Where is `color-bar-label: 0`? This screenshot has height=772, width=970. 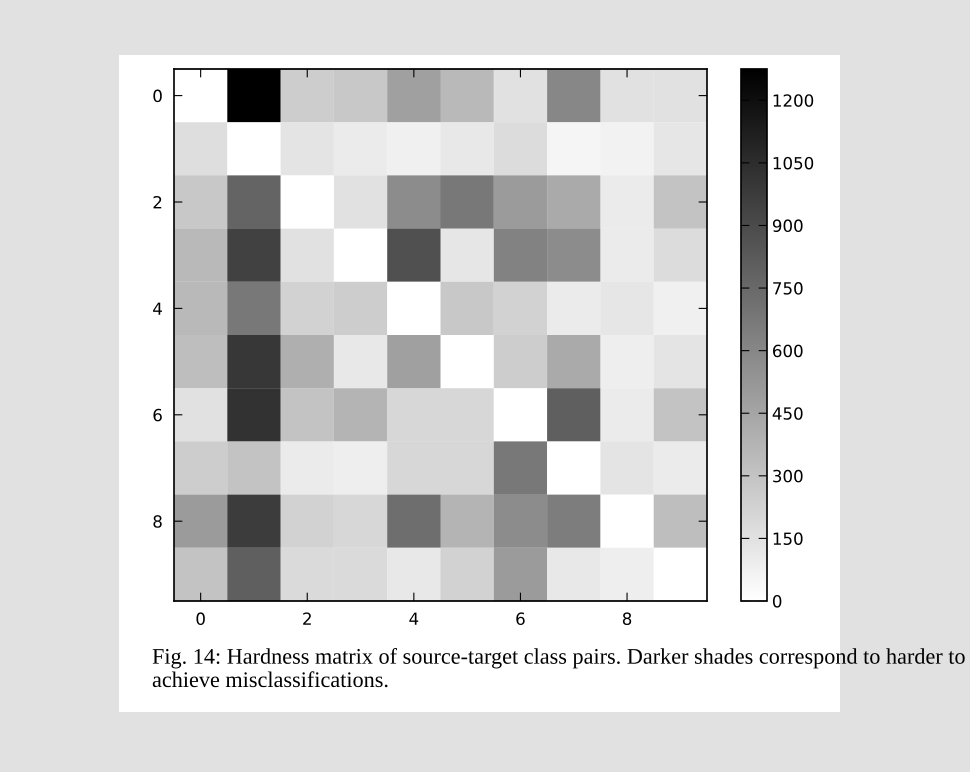 color-bar-label: 0 is located at coordinates (777, 601).